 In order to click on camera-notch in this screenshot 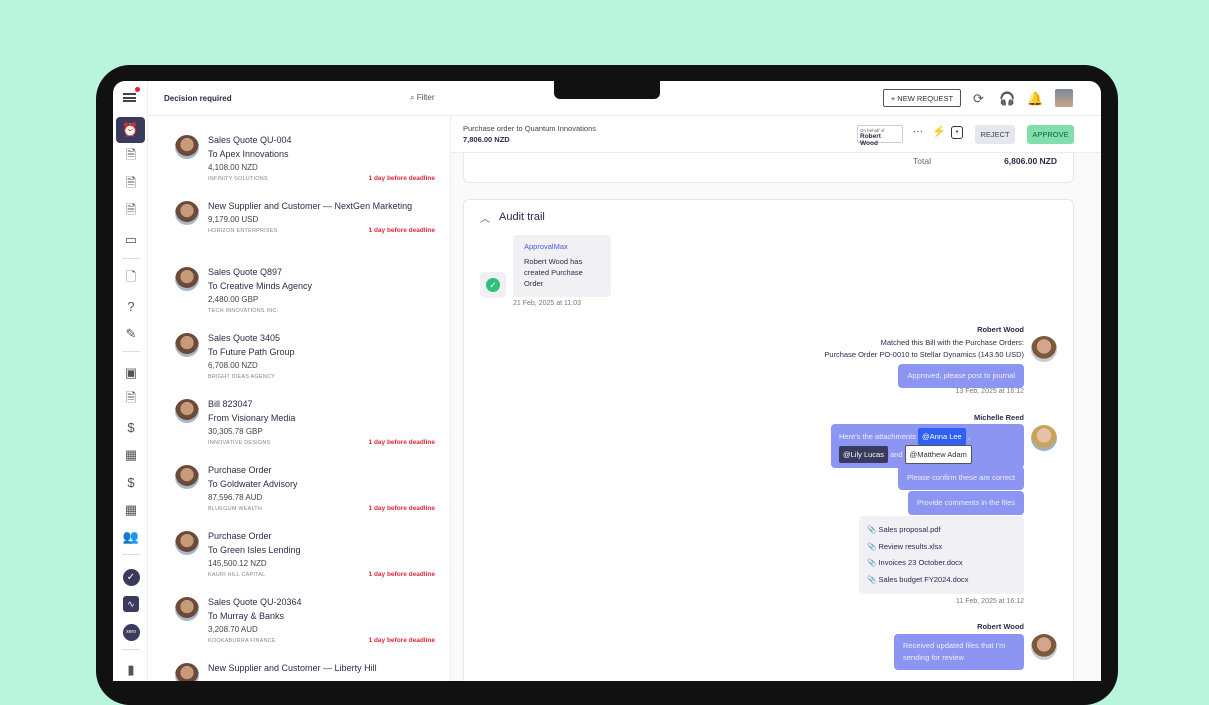, I will do `click(607, 90)`.